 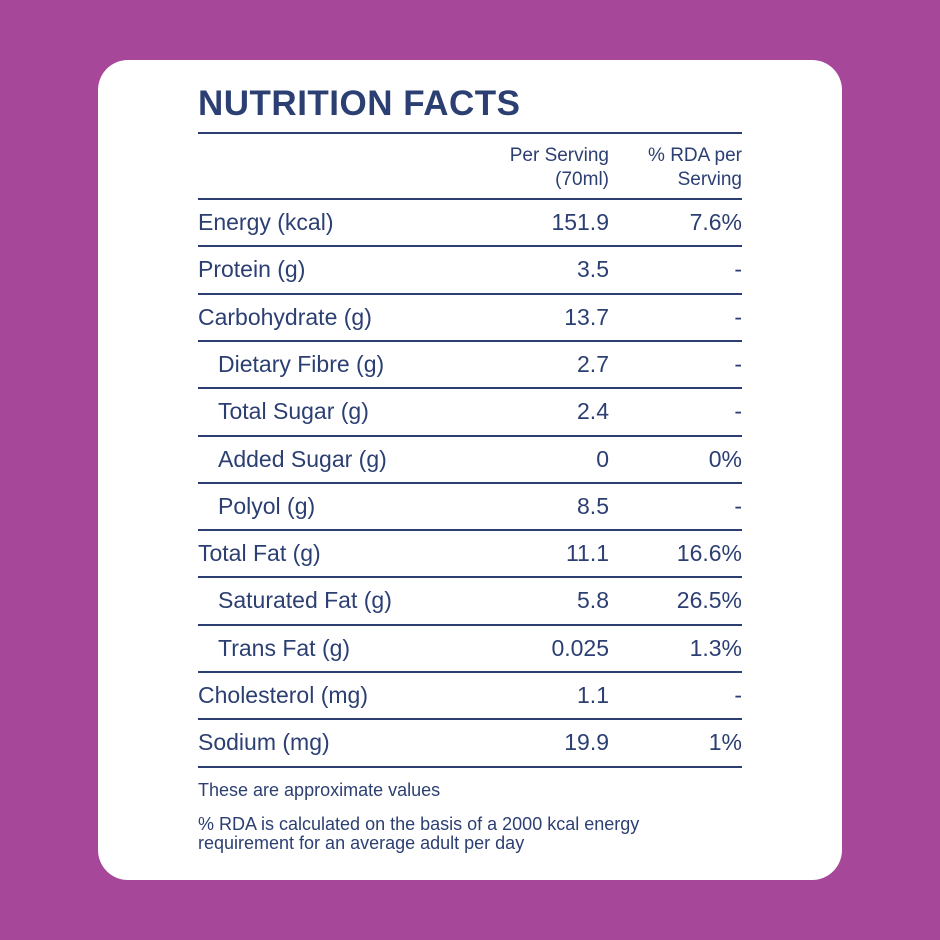 What do you see at coordinates (259, 553) in the screenshot?
I see `row-label: Total Fat (g)` at bounding box center [259, 553].